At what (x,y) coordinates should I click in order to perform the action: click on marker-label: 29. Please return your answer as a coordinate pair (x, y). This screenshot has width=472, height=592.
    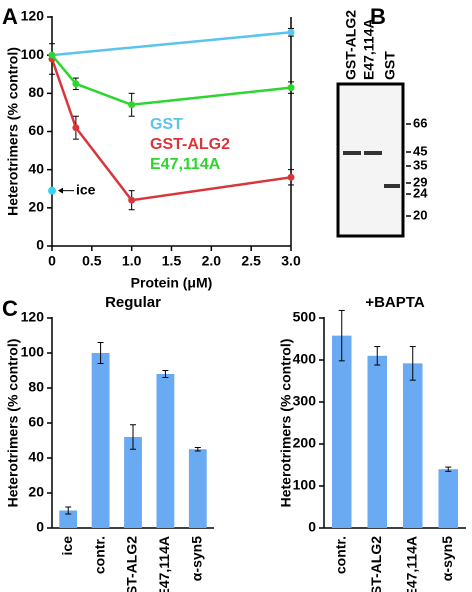
    Looking at the image, I should click on (420, 181).